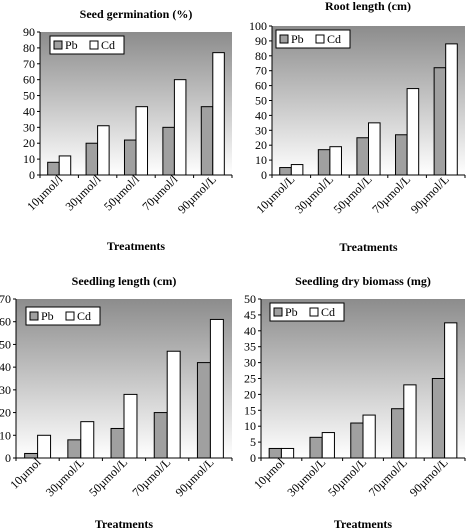 This screenshot has height=532, width=474. I want to click on chart-title: Seedling length (cm), so click(124, 281).